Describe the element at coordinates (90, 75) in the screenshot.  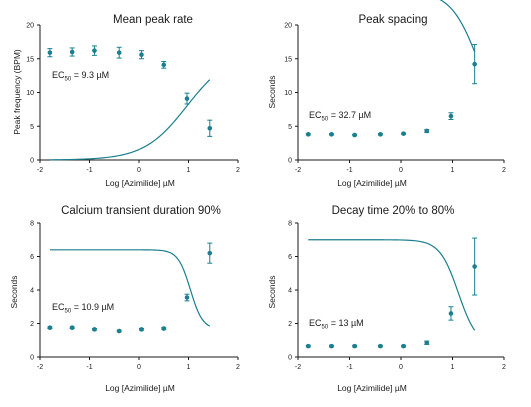
I see `ec50-value: = 9.3 µM` at that location.